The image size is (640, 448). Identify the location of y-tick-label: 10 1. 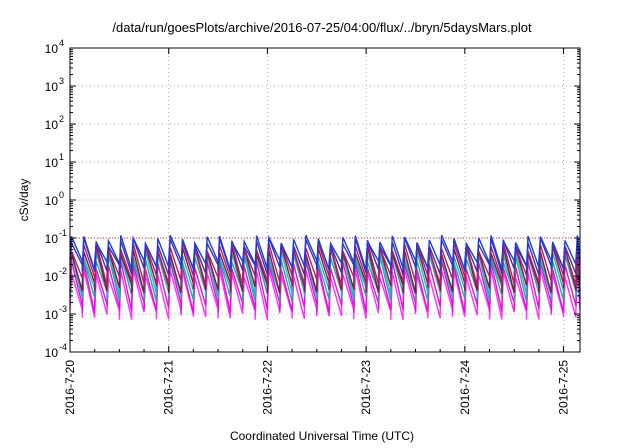
(54, 161).